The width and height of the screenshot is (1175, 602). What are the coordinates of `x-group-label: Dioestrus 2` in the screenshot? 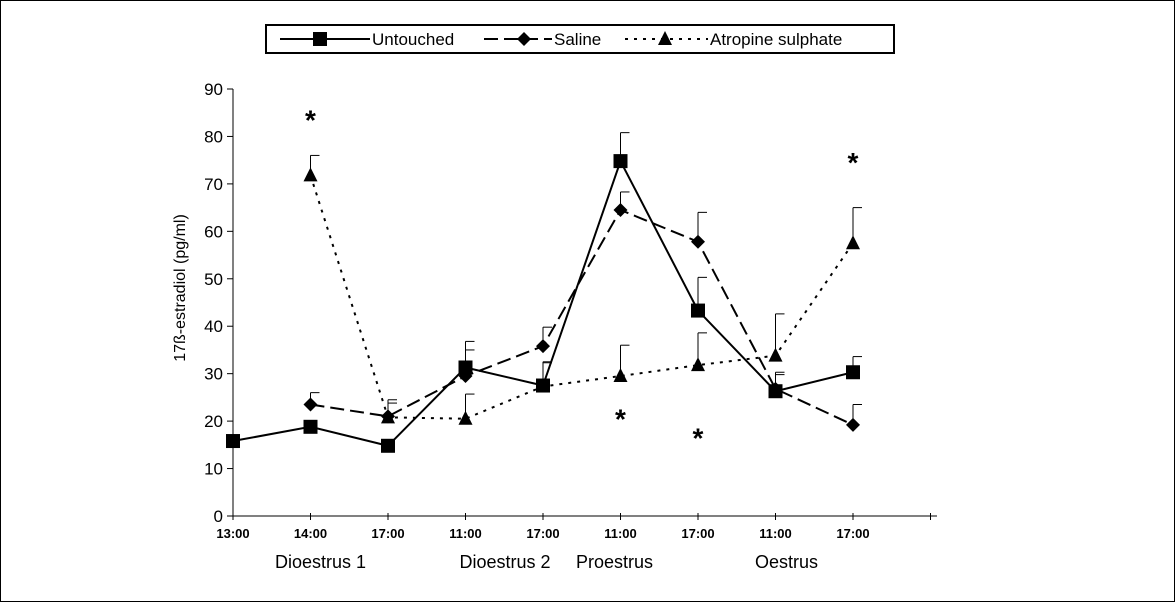 It's located at (504, 562).